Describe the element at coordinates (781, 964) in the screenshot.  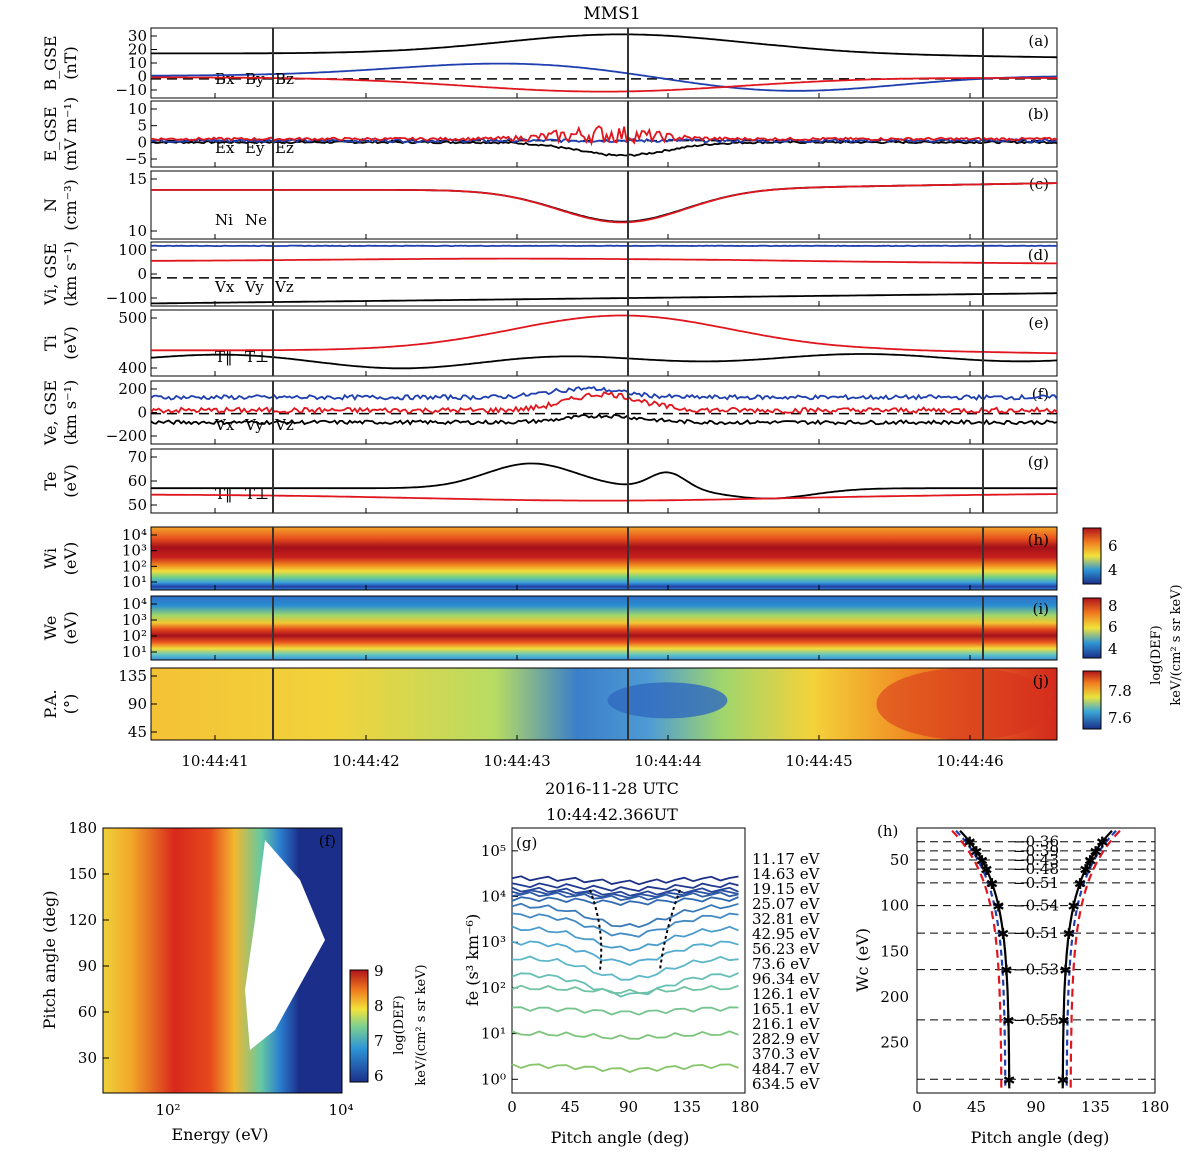
I see `energy-label: 73.6 eV` at that location.